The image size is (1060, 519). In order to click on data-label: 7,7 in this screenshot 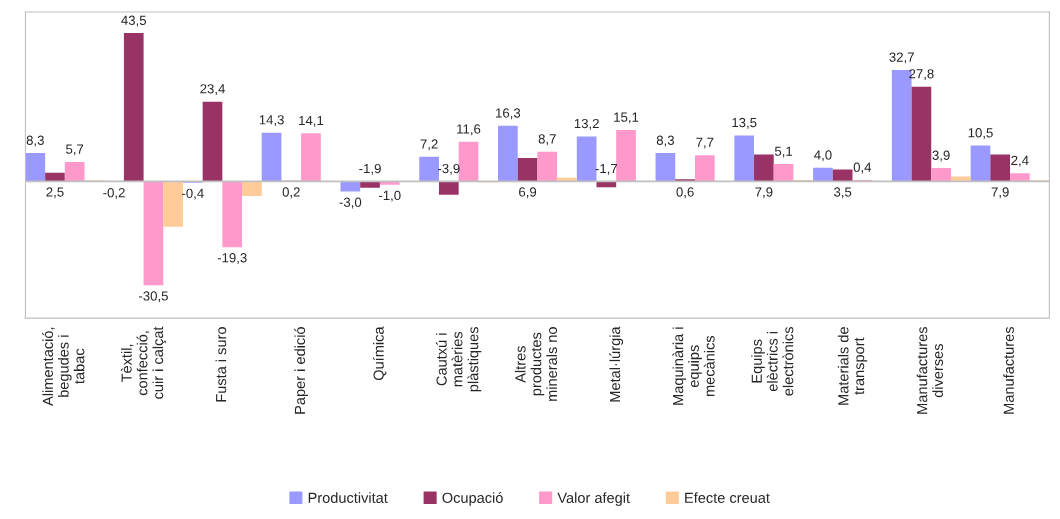, I will do `click(705, 143)`.